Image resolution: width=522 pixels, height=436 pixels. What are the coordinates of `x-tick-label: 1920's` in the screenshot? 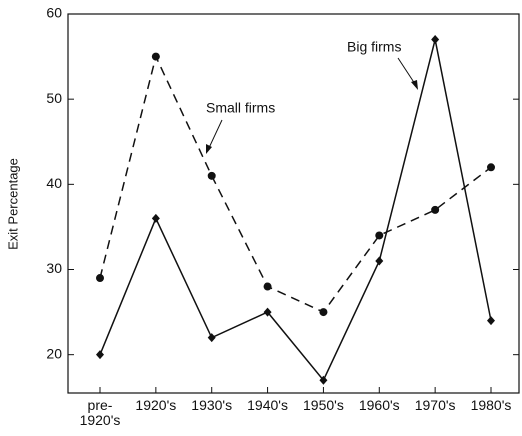 It's located at (156, 405).